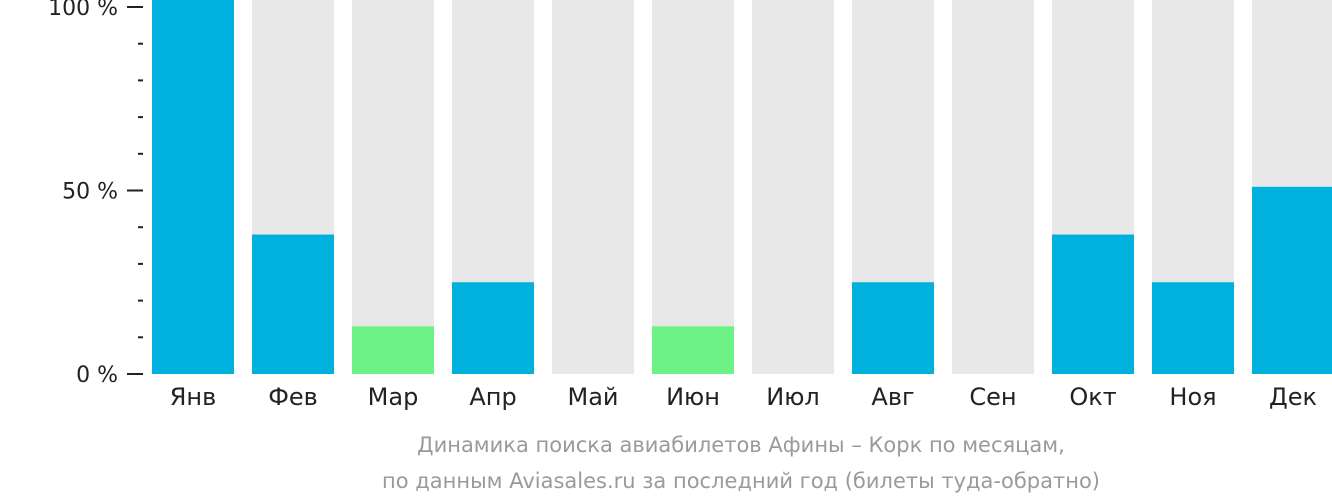 Image resolution: width=1332 pixels, height=502 pixels. Describe the element at coordinates (693, 397) in the screenshot. I see `x-tick-label: Июн` at that location.